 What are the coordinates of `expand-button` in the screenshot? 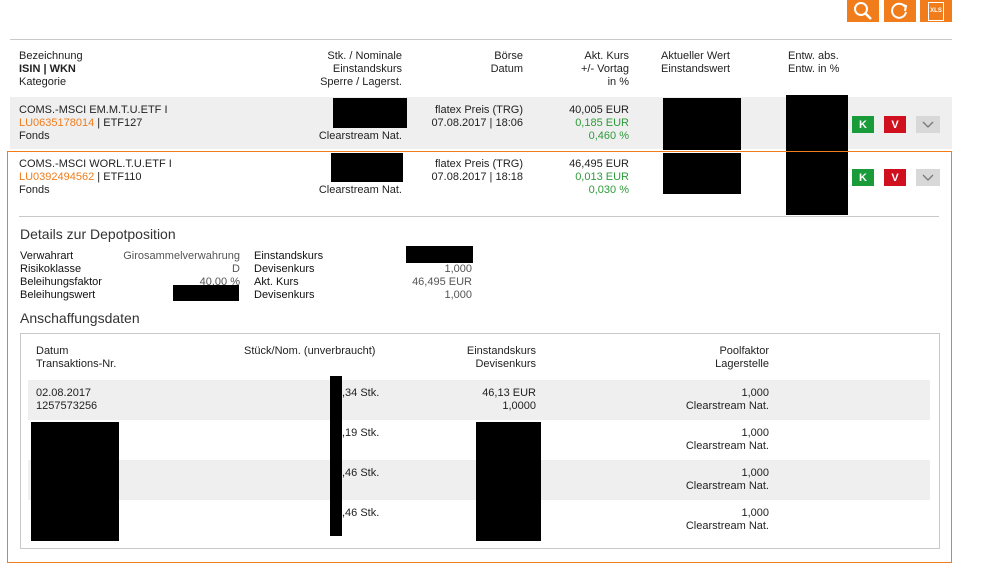 It's located at (928, 124).